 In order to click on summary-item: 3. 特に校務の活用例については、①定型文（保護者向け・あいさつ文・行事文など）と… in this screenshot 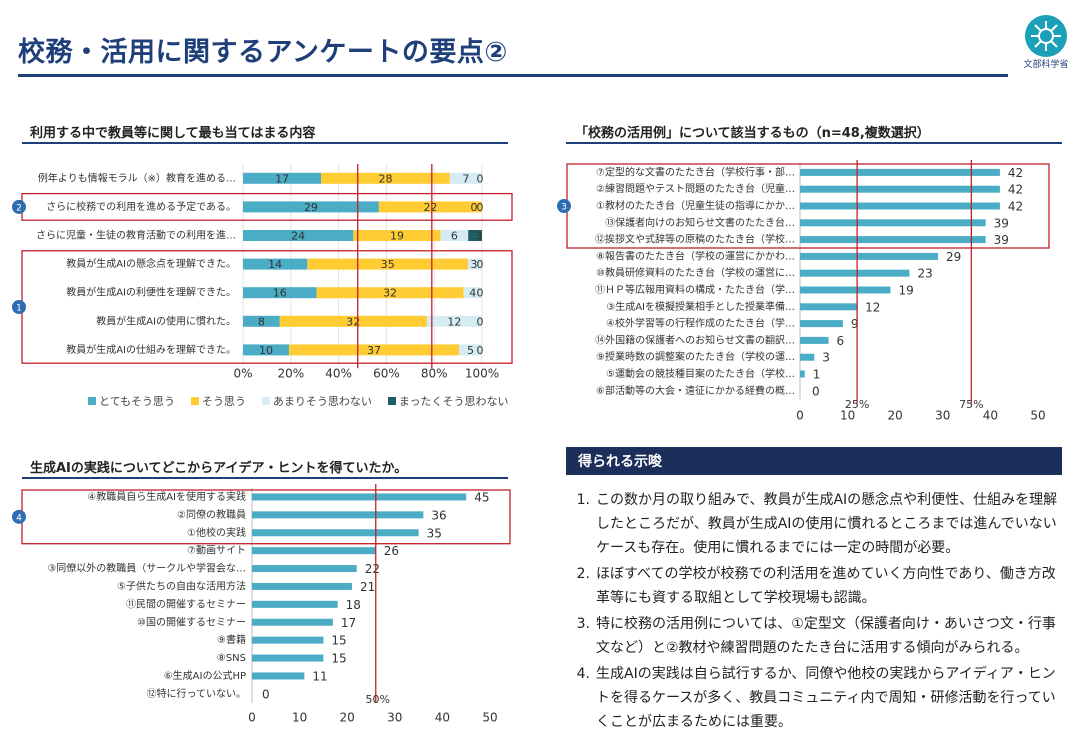, I will do `click(814, 636)`.